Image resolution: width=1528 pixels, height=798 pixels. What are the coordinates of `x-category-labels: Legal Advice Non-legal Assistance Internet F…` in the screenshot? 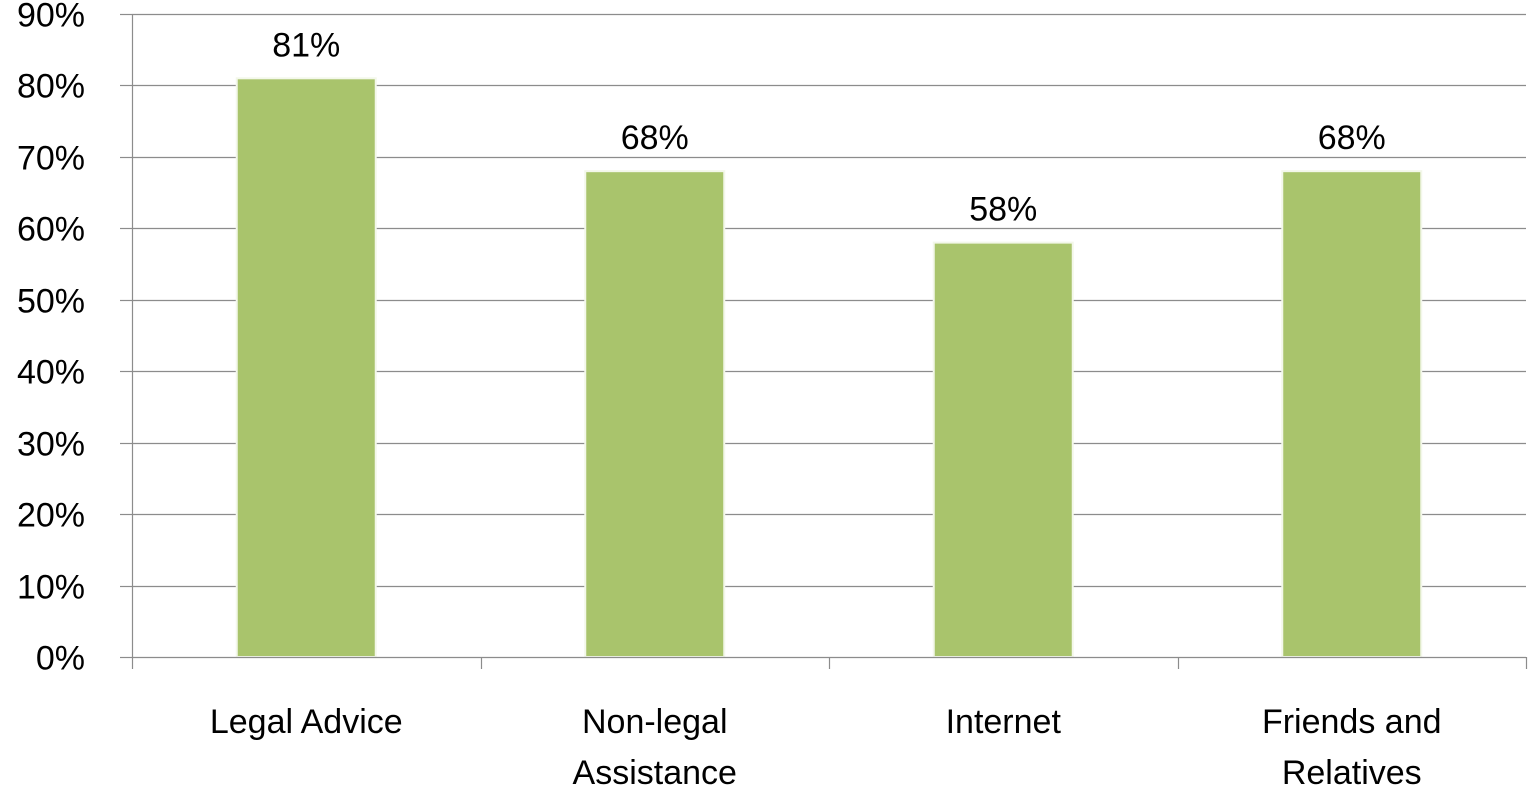 It's located at (826, 747).